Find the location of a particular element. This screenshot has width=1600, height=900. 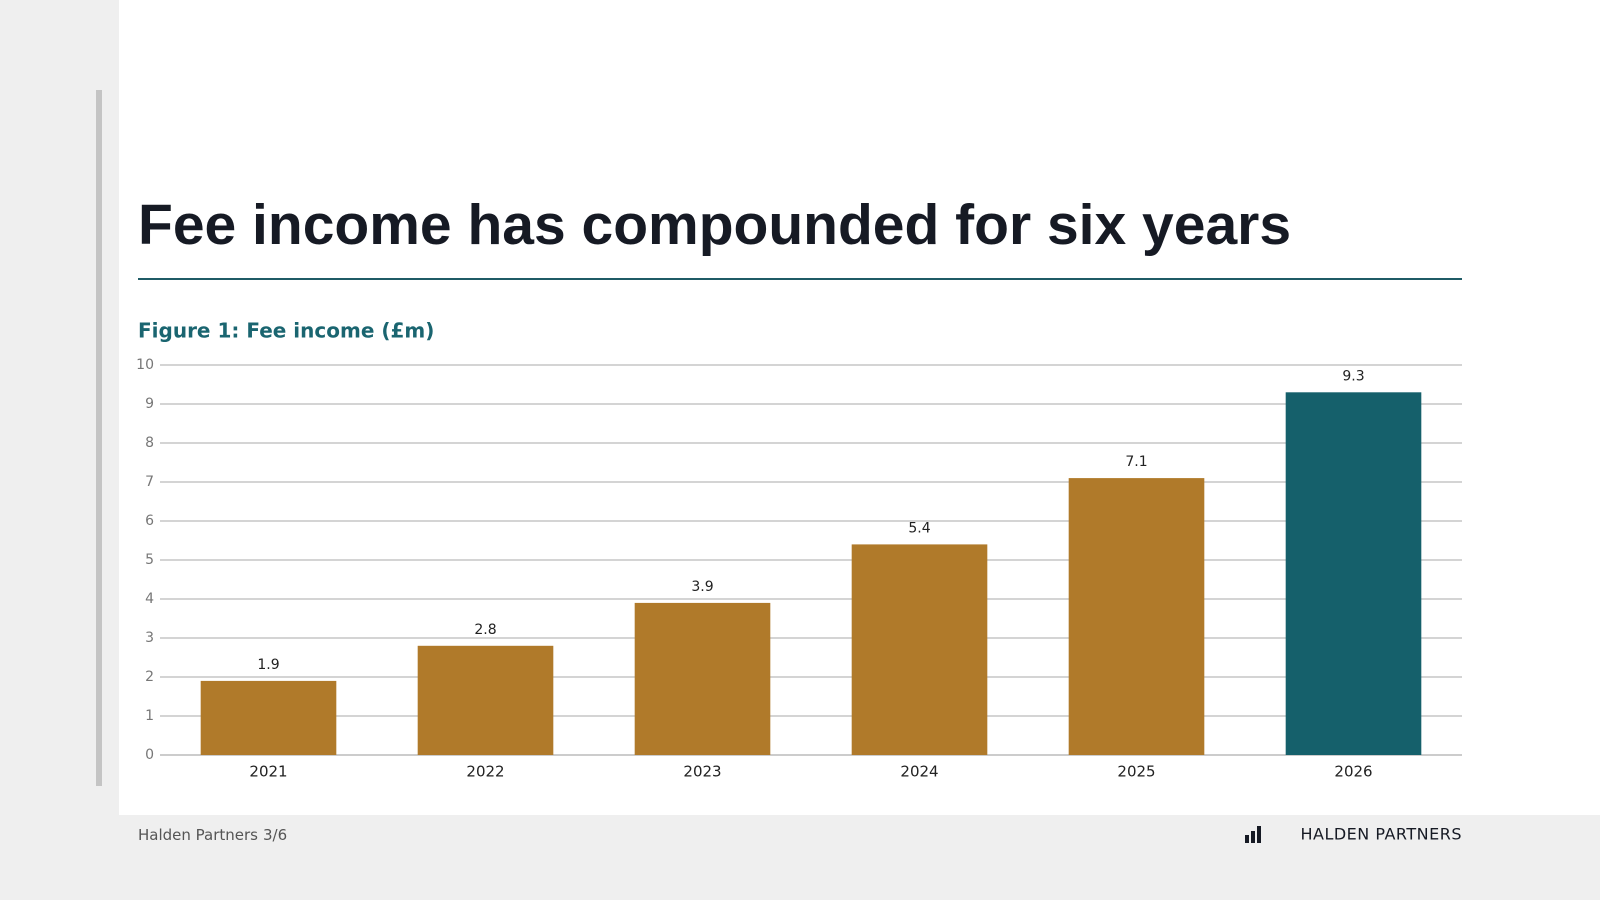

slide-title: Fee income has compounded for six years is located at coordinates (715, 225).